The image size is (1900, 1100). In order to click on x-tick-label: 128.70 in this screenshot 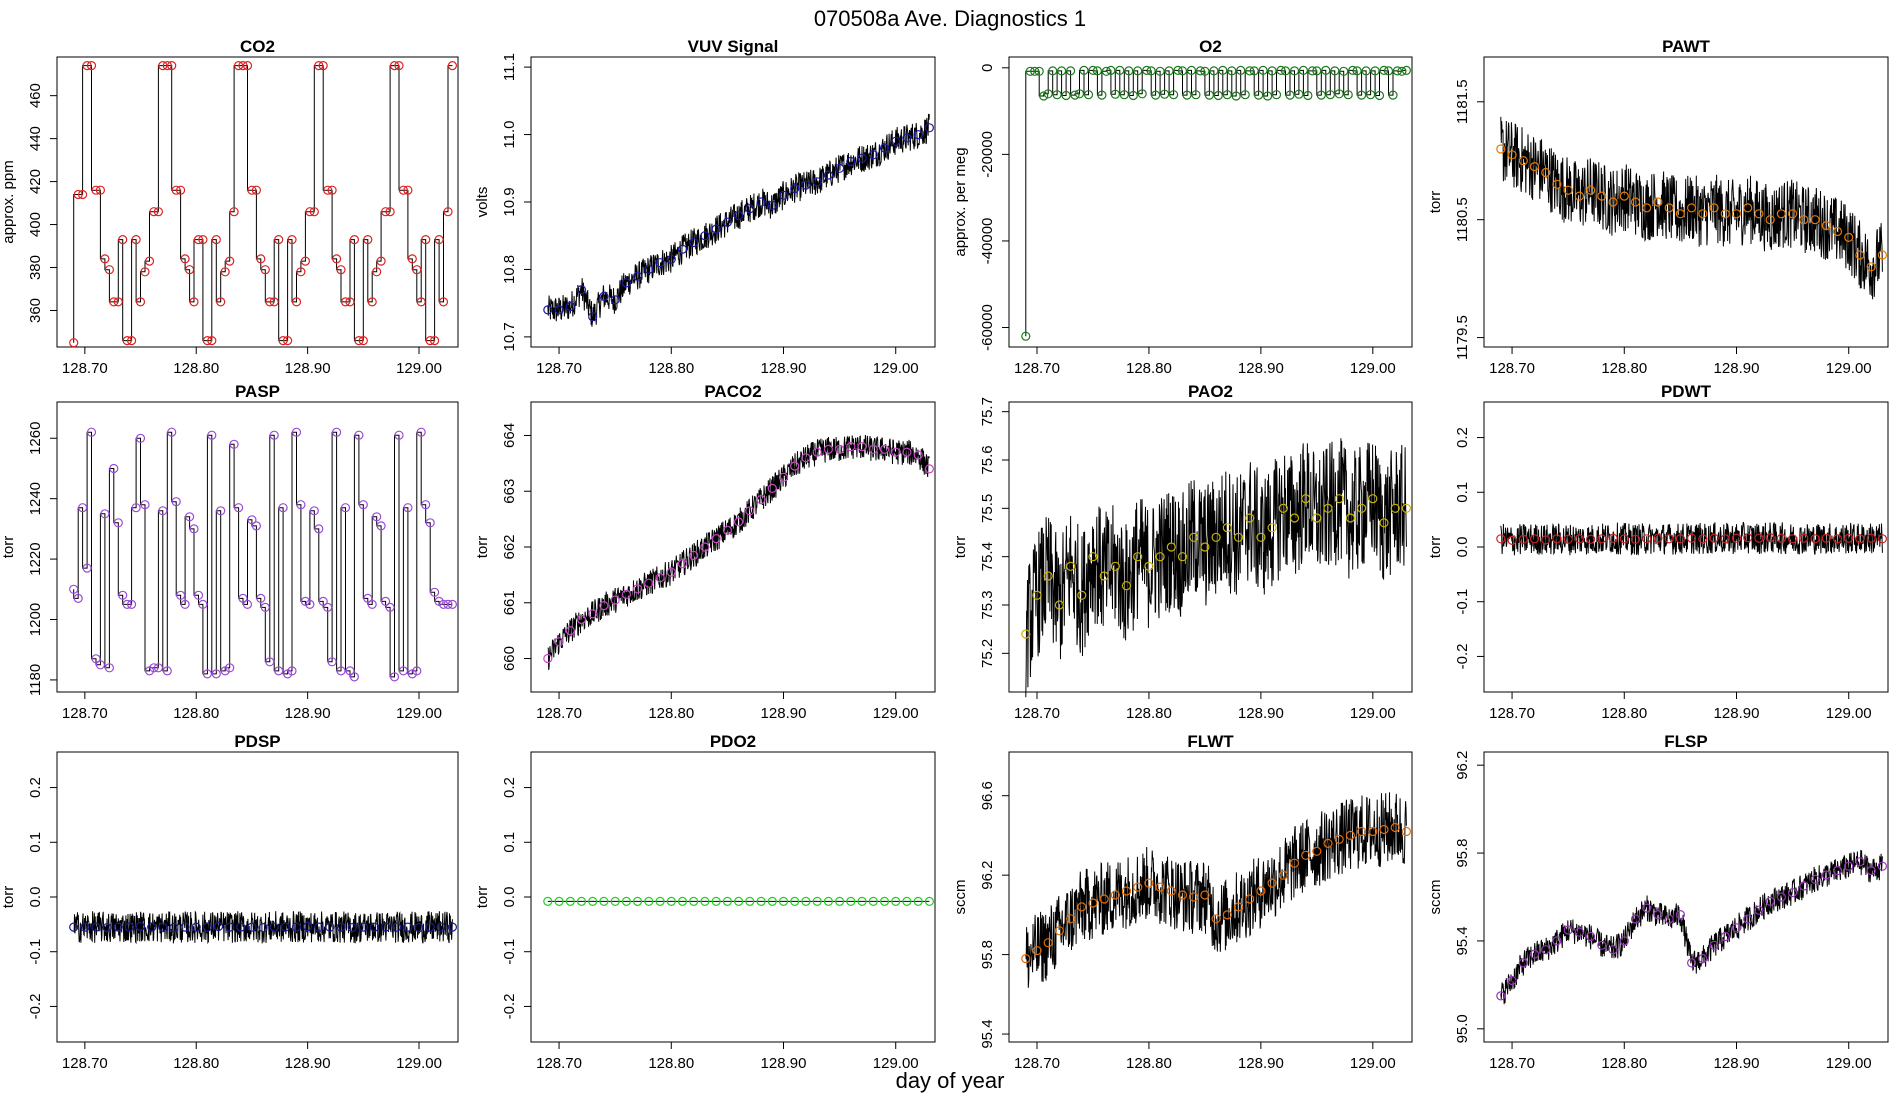, I will do `click(85, 368)`.